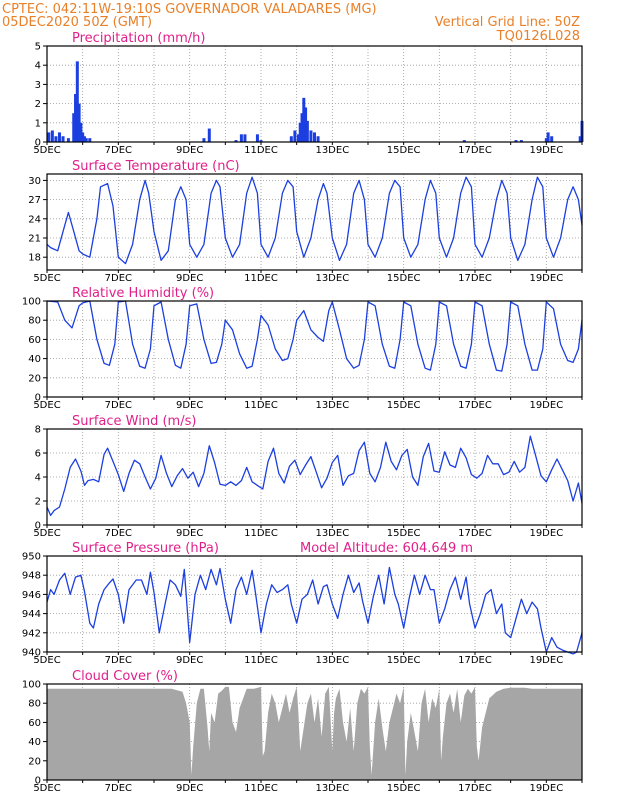 The image size is (618, 800). What do you see at coordinates (143, 293) in the screenshot?
I see `panel-title: Relative Humidity (%)` at bounding box center [143, 293].